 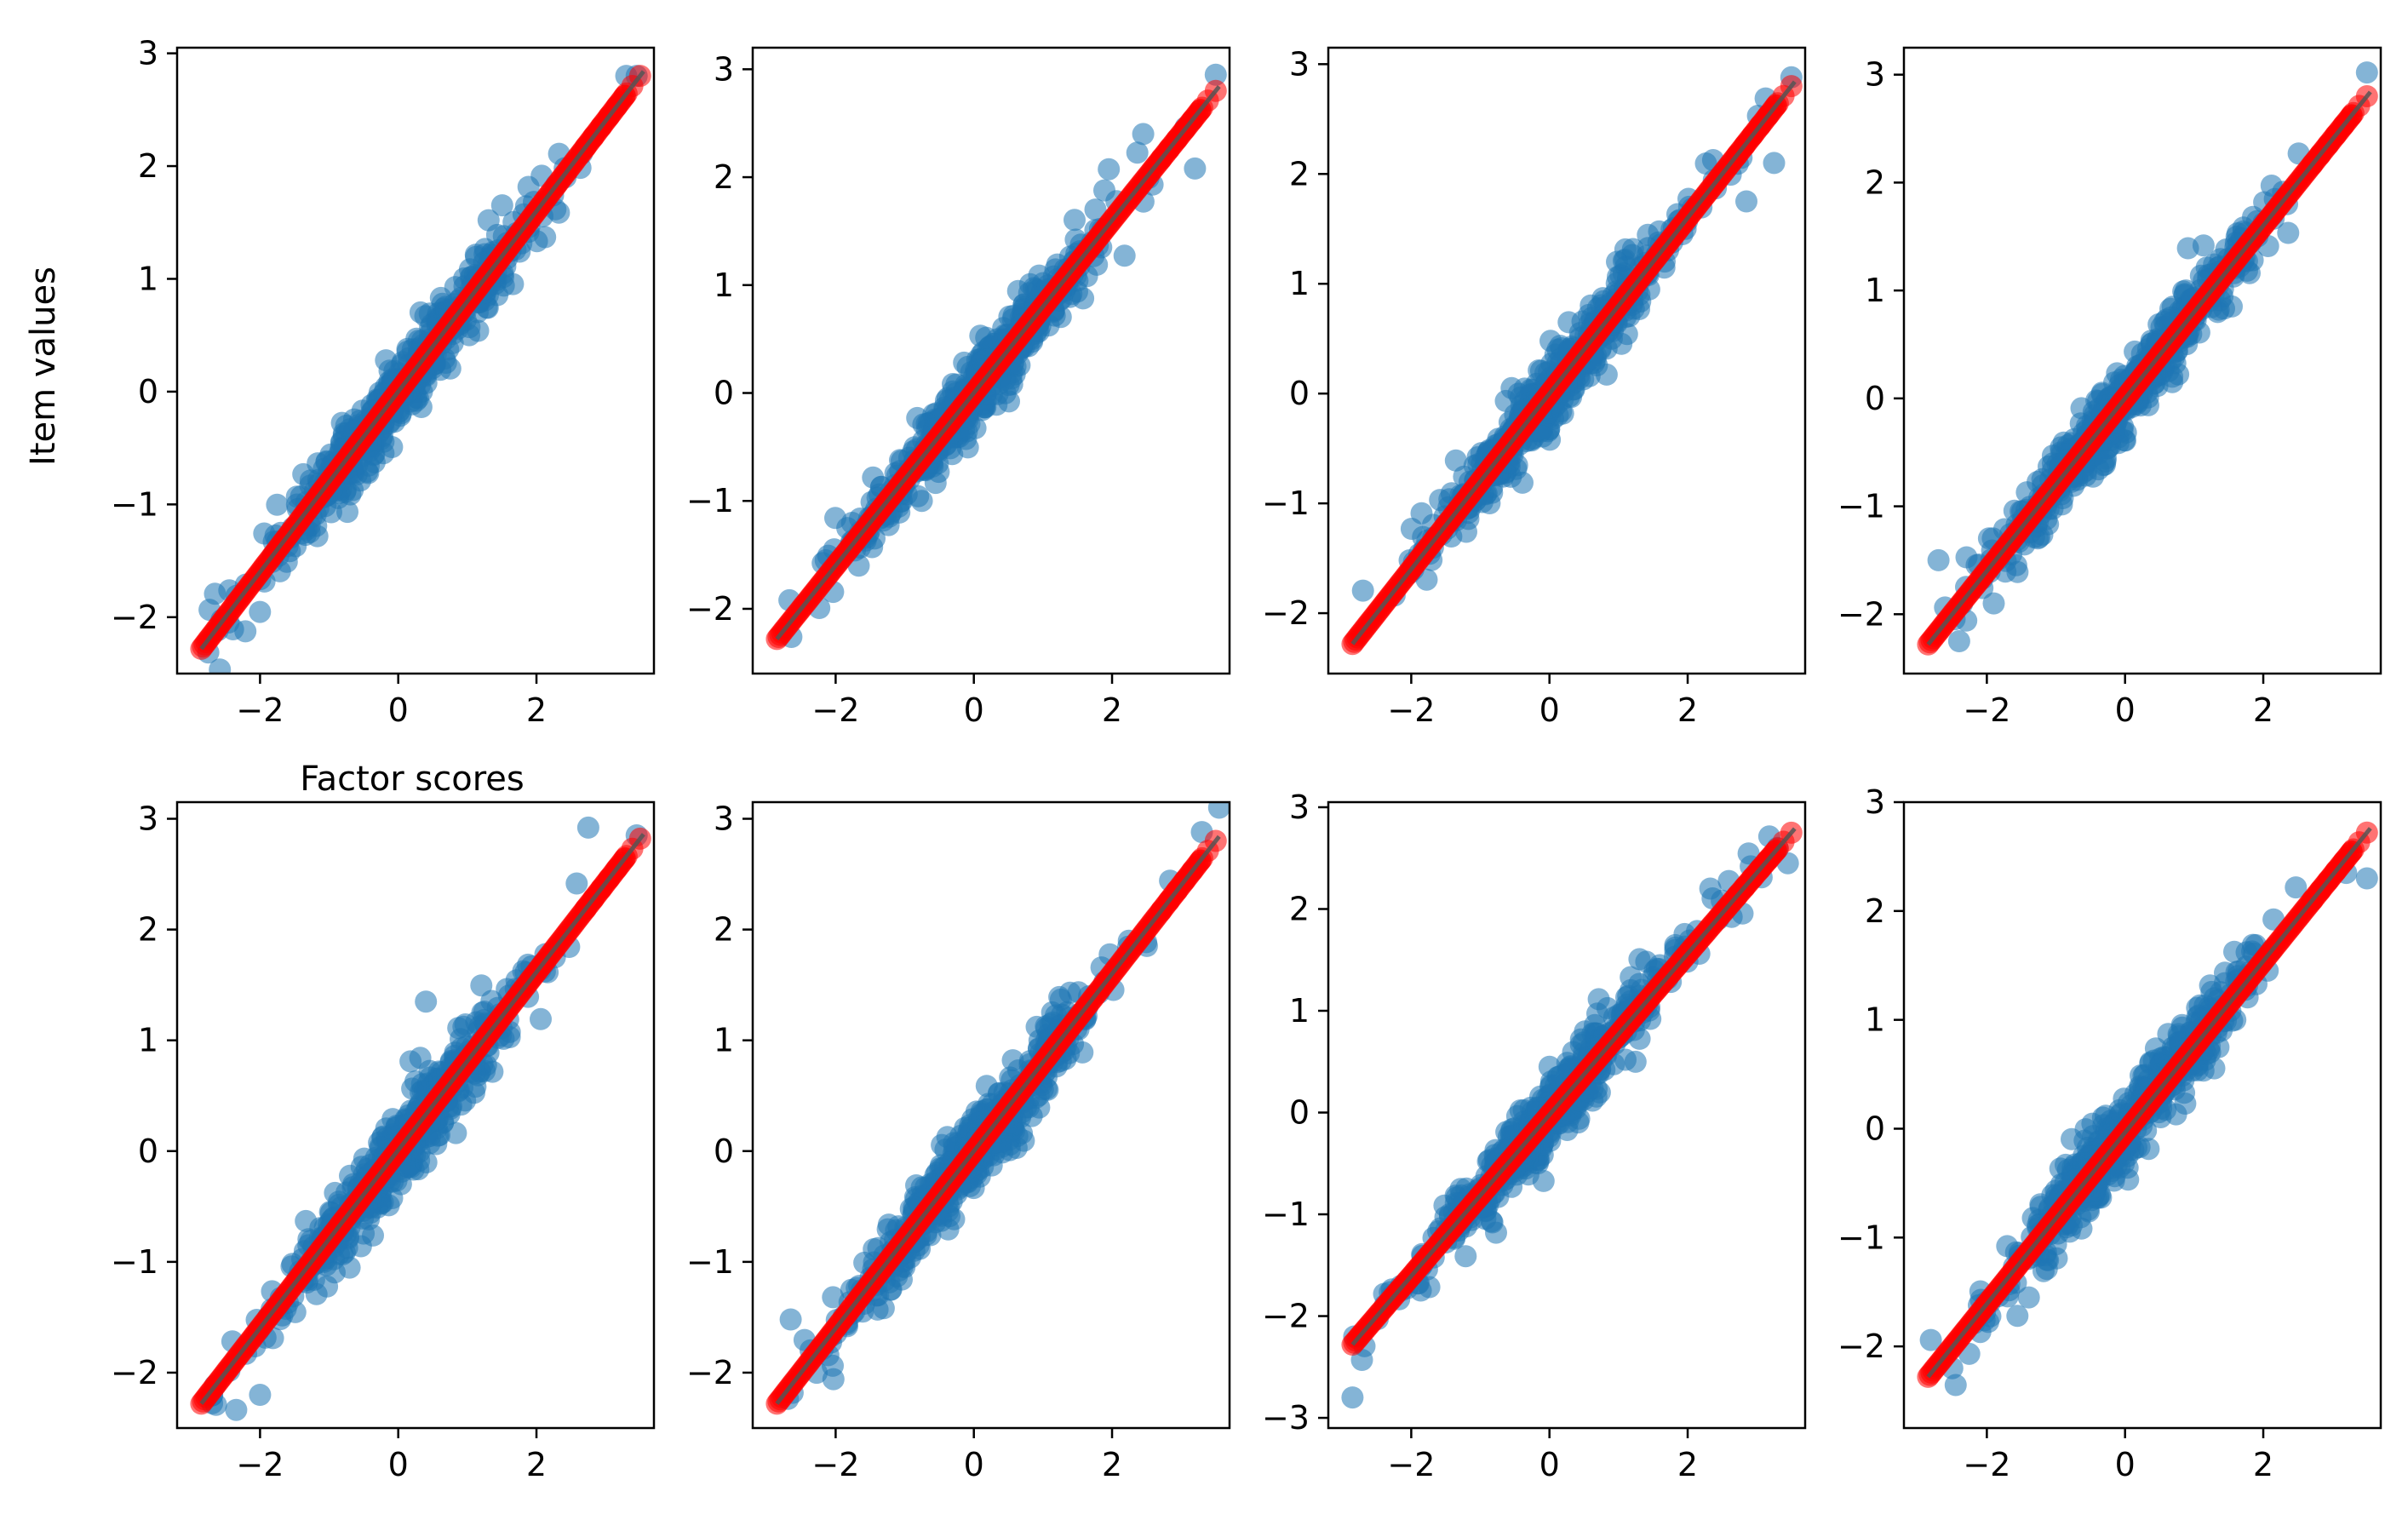 What do you see at coordinates (412, 779) in the screenshot?
I see `x-axis-label: Factor scores` at bounding box center [412, 779].